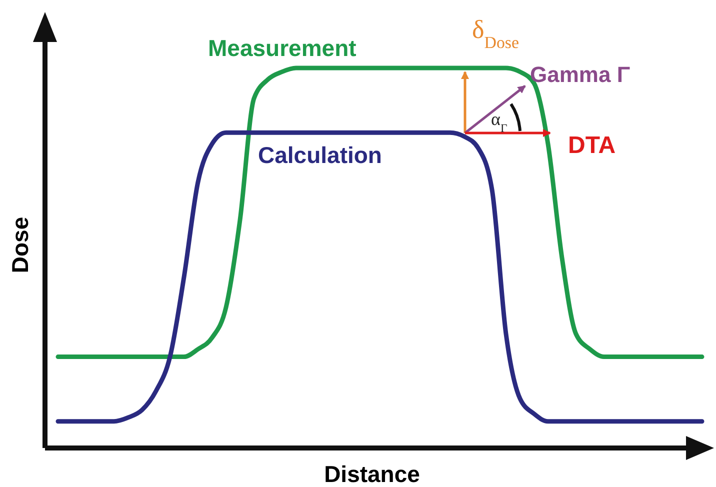 This screenshot has width=716, height=487. Describe the element at coordinates (592, 145) in the screenshot. I see `annotation: DTA` at that location.